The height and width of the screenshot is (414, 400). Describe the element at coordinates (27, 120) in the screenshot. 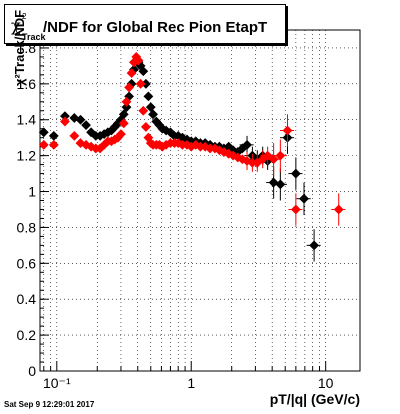

I see `y-tick-label: 1.4` at that location.